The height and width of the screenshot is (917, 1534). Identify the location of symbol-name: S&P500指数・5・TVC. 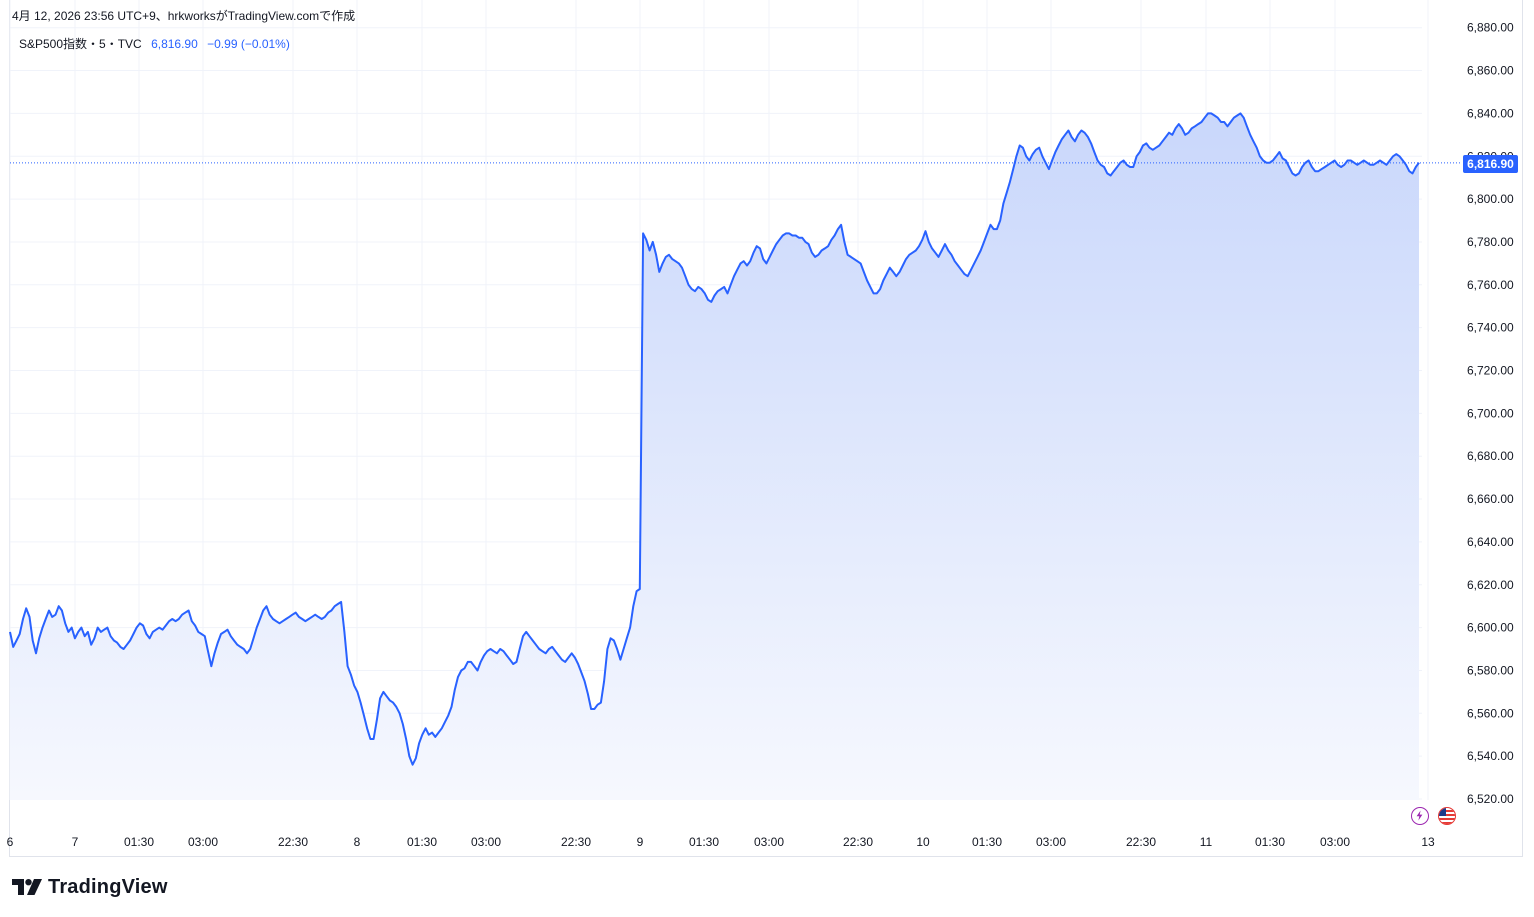
(80, 44).